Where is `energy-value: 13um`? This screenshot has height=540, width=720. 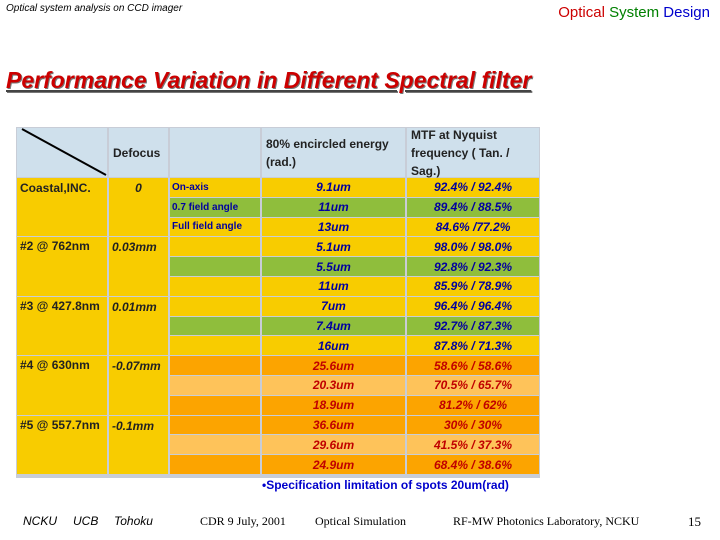
energy-value: 13um is located at coordinates (333, 227).